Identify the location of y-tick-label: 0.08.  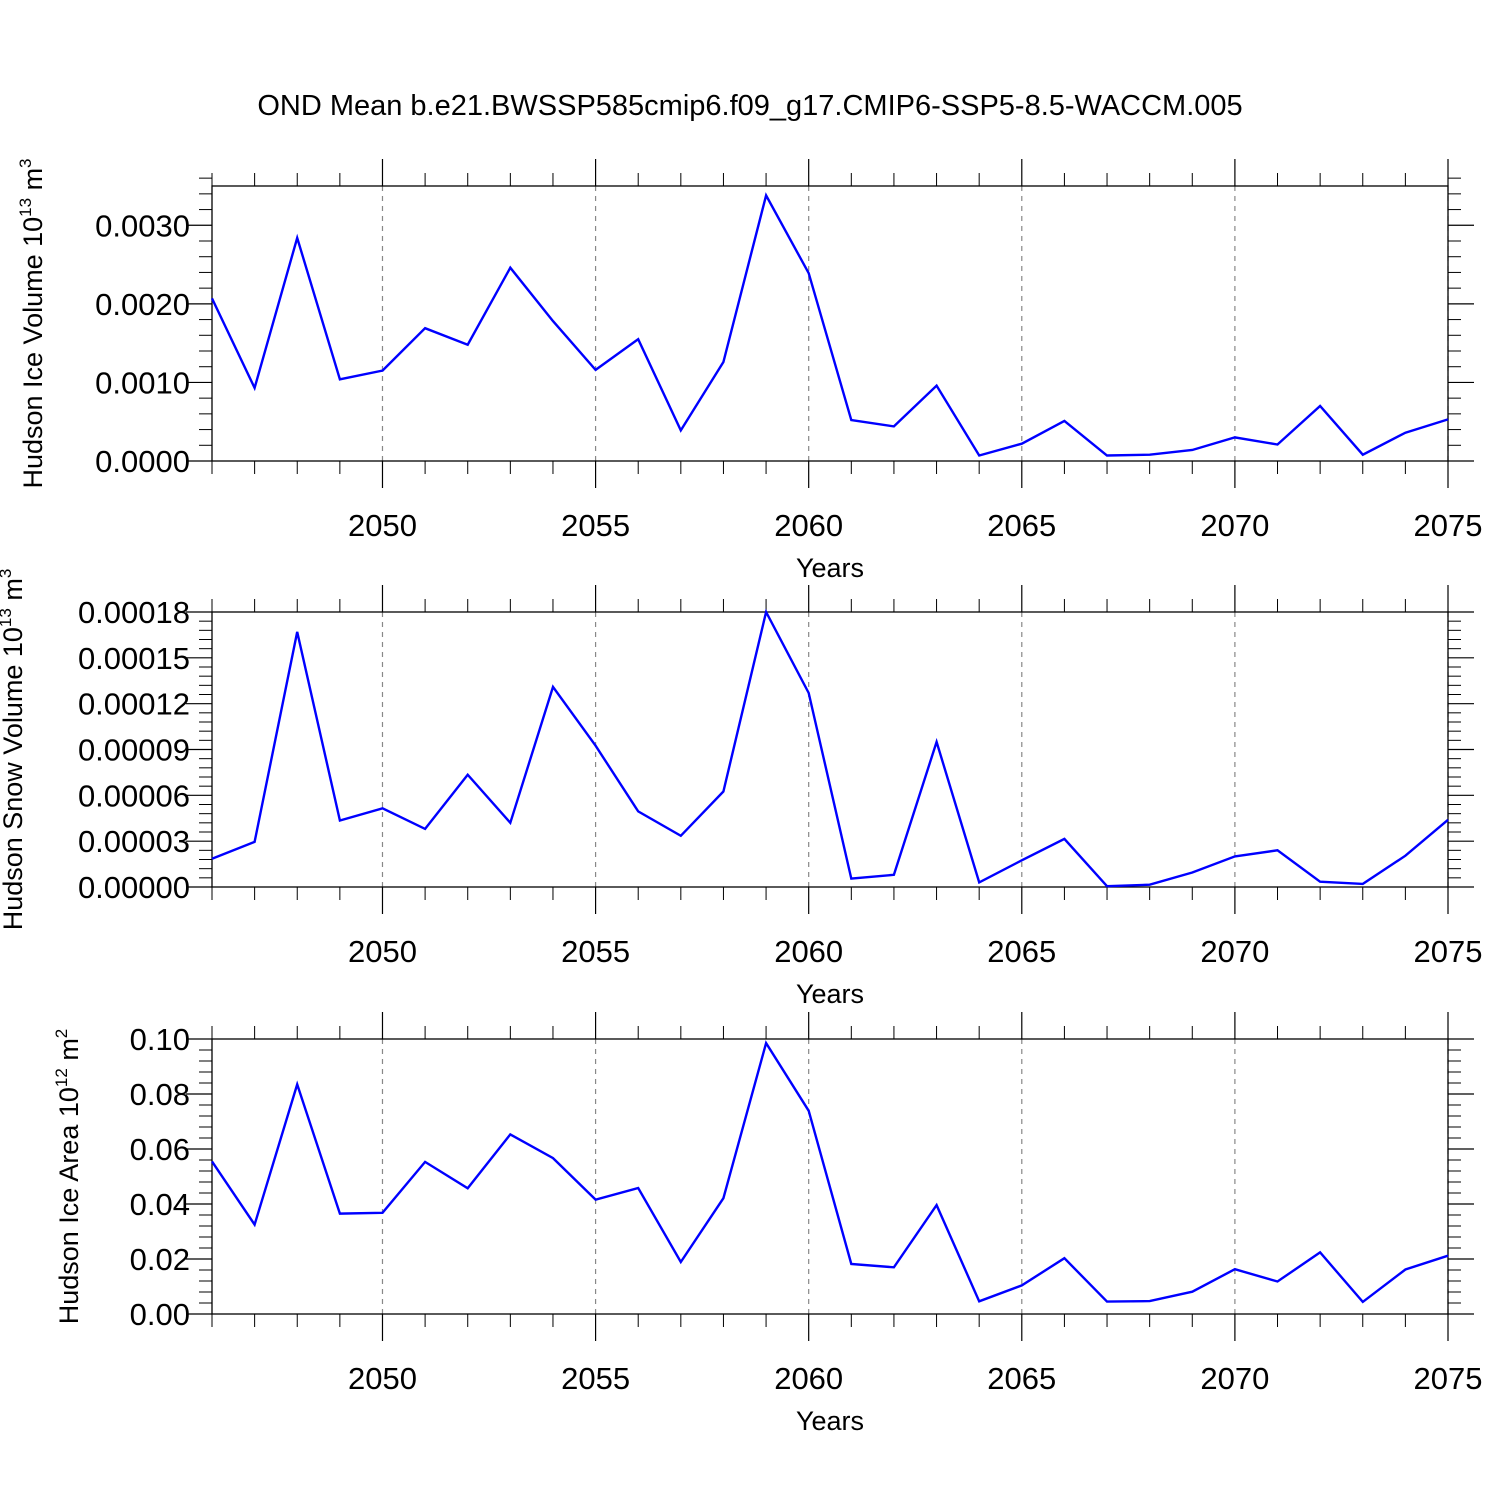
(160, 1094).